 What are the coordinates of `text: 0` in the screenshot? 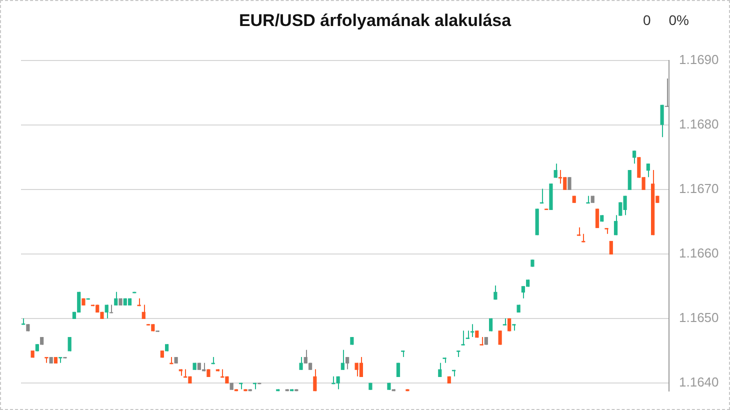 It's located at (646, 20).